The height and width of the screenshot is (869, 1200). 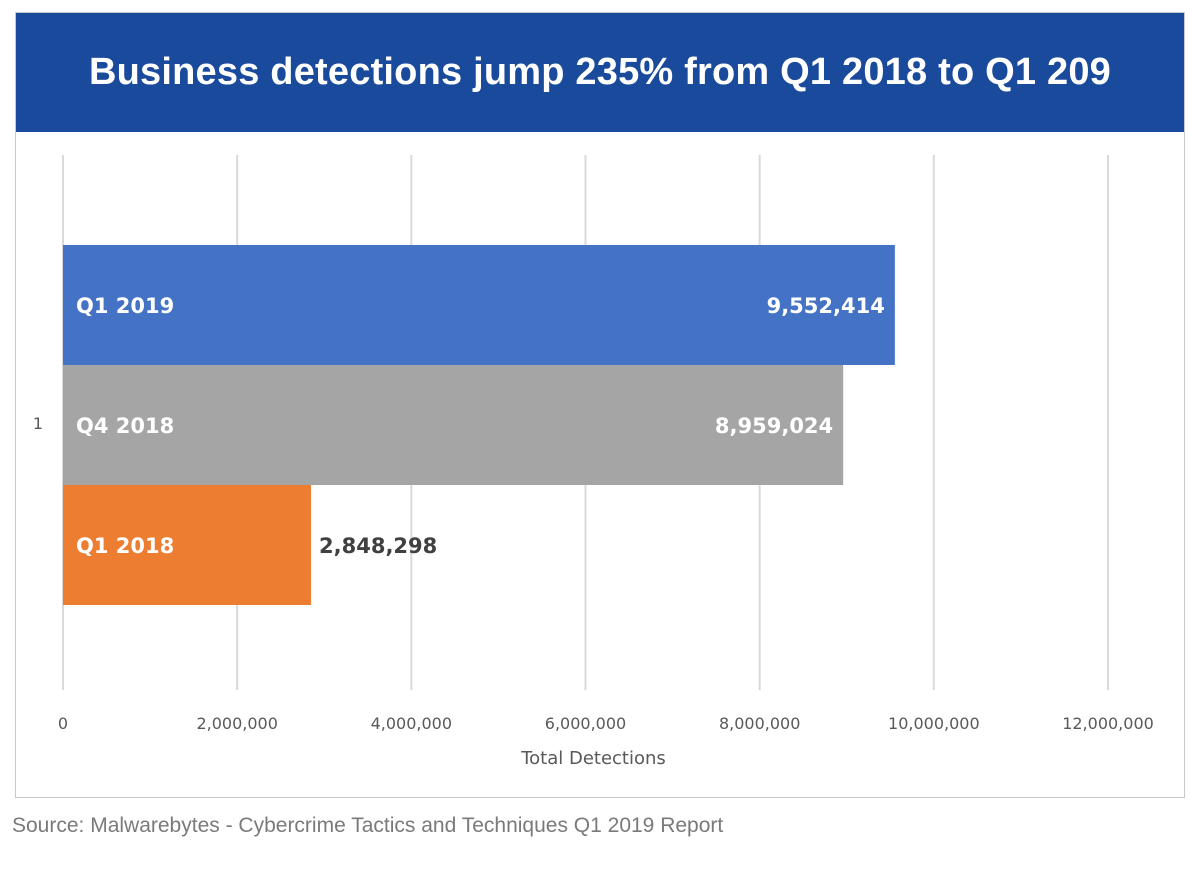 What do you see at coordinates (125, 426) in the screenshot?
I see `bar-series-label: Q4 2018` at bounding box center [125, 426].